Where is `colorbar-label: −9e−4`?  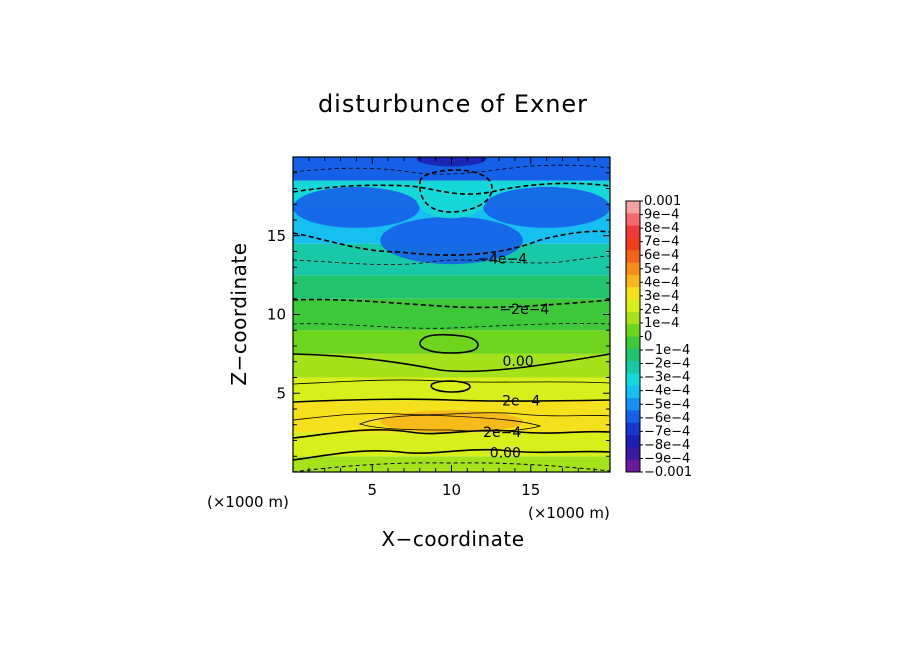
colorbar-label: −9e−4 is located at coordinates (667, 458).